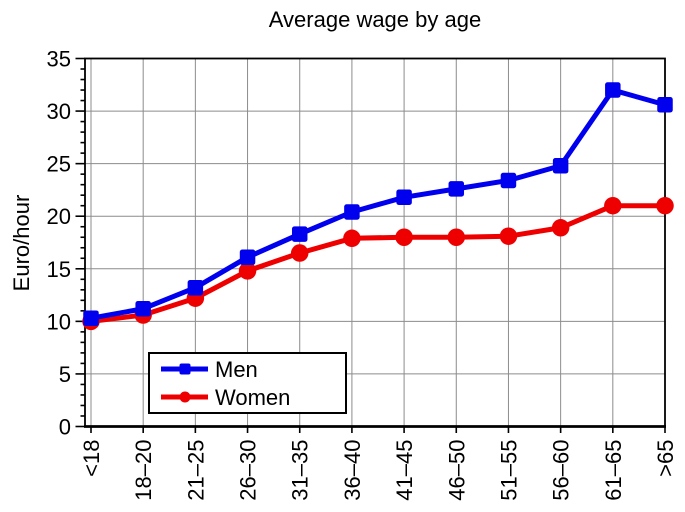  I want to click on men-square-marker-icon, so click(184, 369).